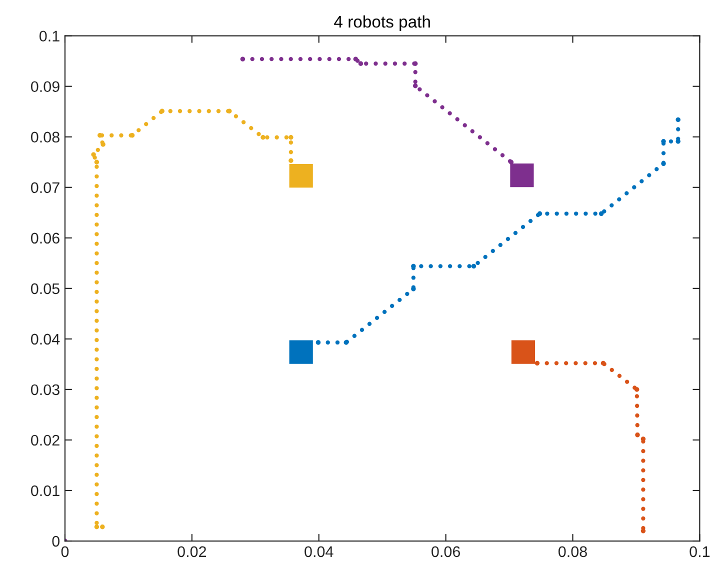 This screenshot has width=718, height=578. Describe the element at coordinates (446, 552) in the screenshot. I see `x-tick-label: 0.06` at that location.